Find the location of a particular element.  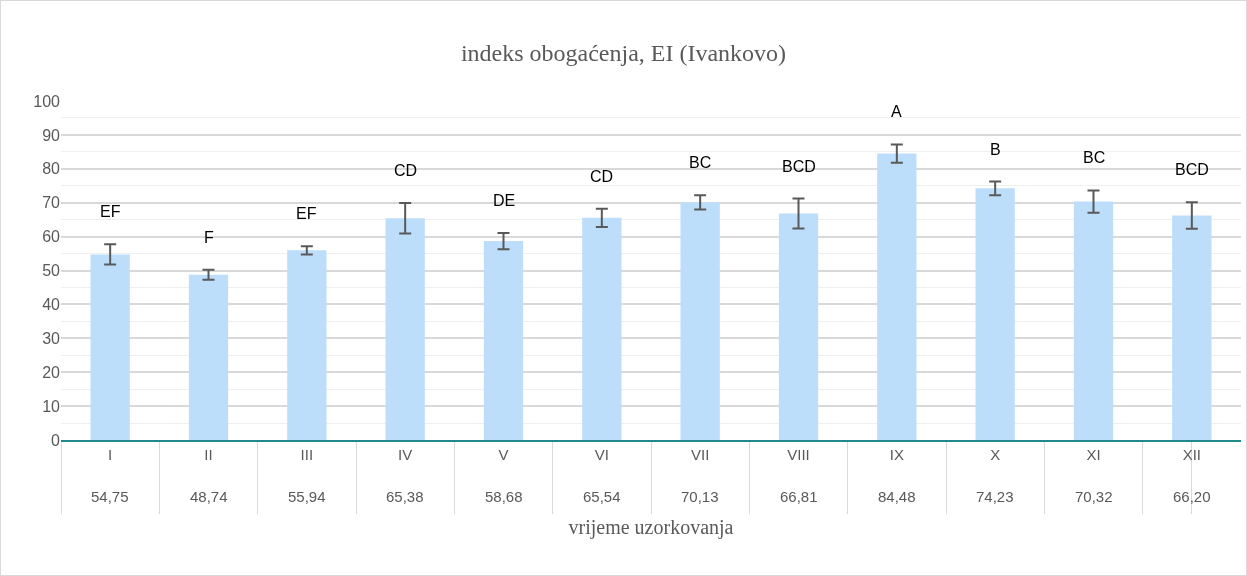

data-label: 66,20 is located at coordinates (1192, 496).